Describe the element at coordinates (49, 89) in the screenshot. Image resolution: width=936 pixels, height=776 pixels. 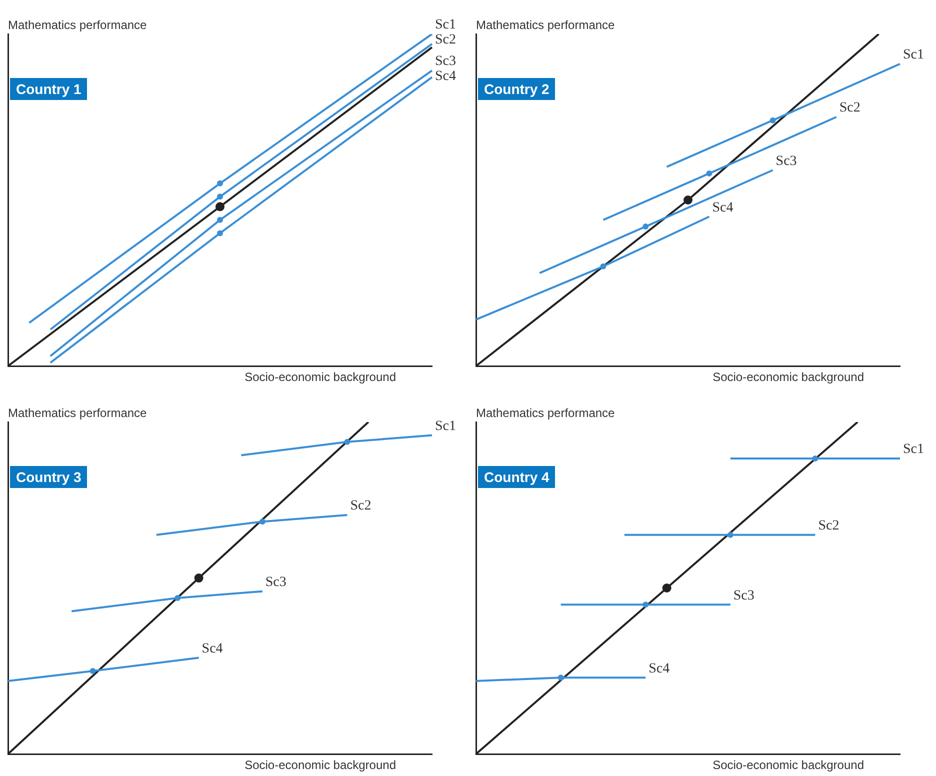
I see `text: Country 1` at that location.